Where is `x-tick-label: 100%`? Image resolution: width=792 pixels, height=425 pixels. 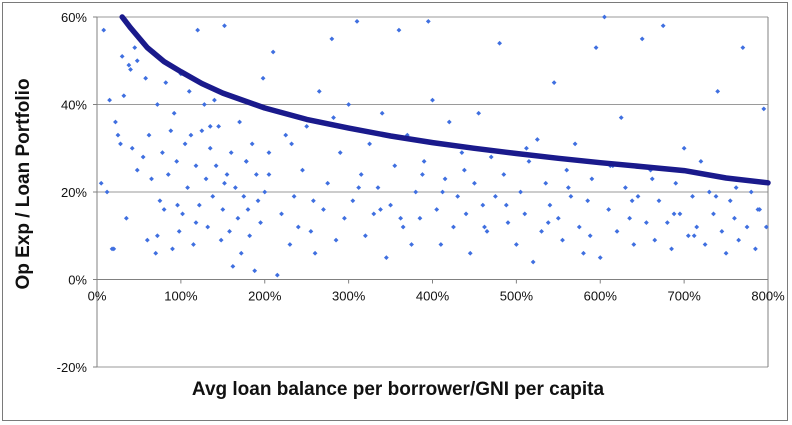
x-tick-label: 100% is located at coordinates (181, 296).